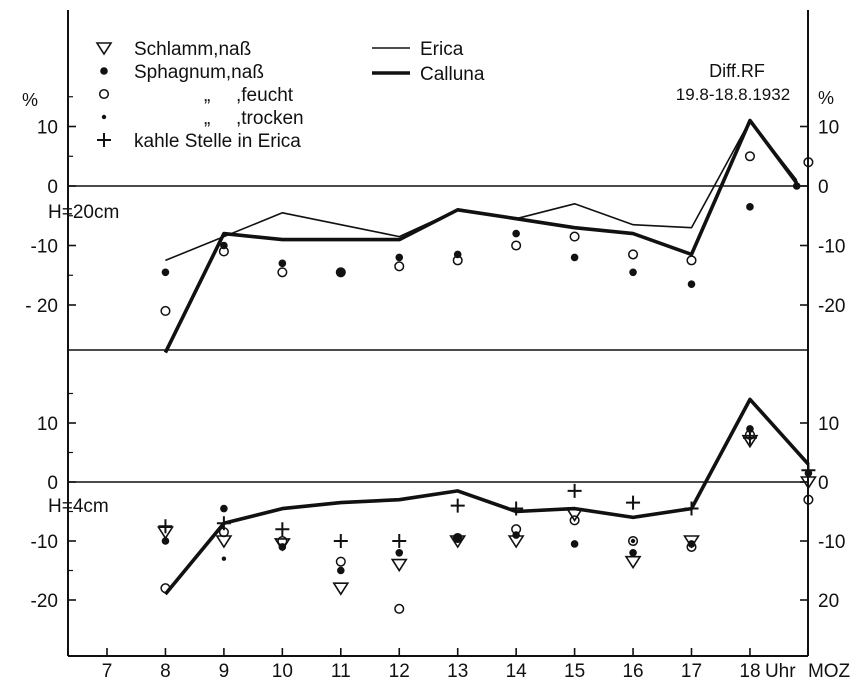  I want to click on series-kahle_stelle, so click(487, 489).